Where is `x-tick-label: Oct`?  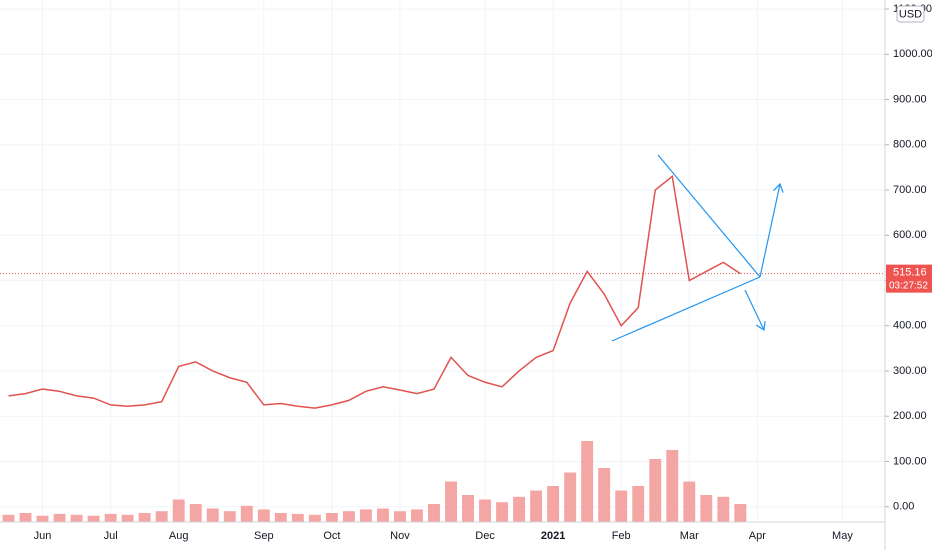
x-tick-label: Oct is located at coordinates (331, 536).